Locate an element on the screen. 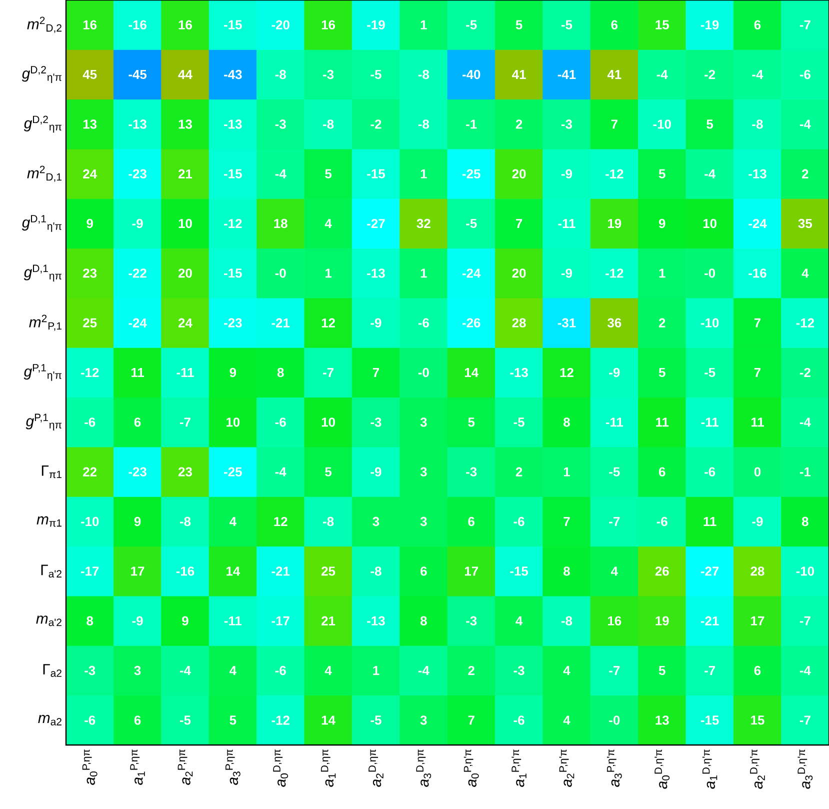 Image resolution: width=829 pixels, height=809 pixels. data-label: -3 is located at coordinates (519, 671).